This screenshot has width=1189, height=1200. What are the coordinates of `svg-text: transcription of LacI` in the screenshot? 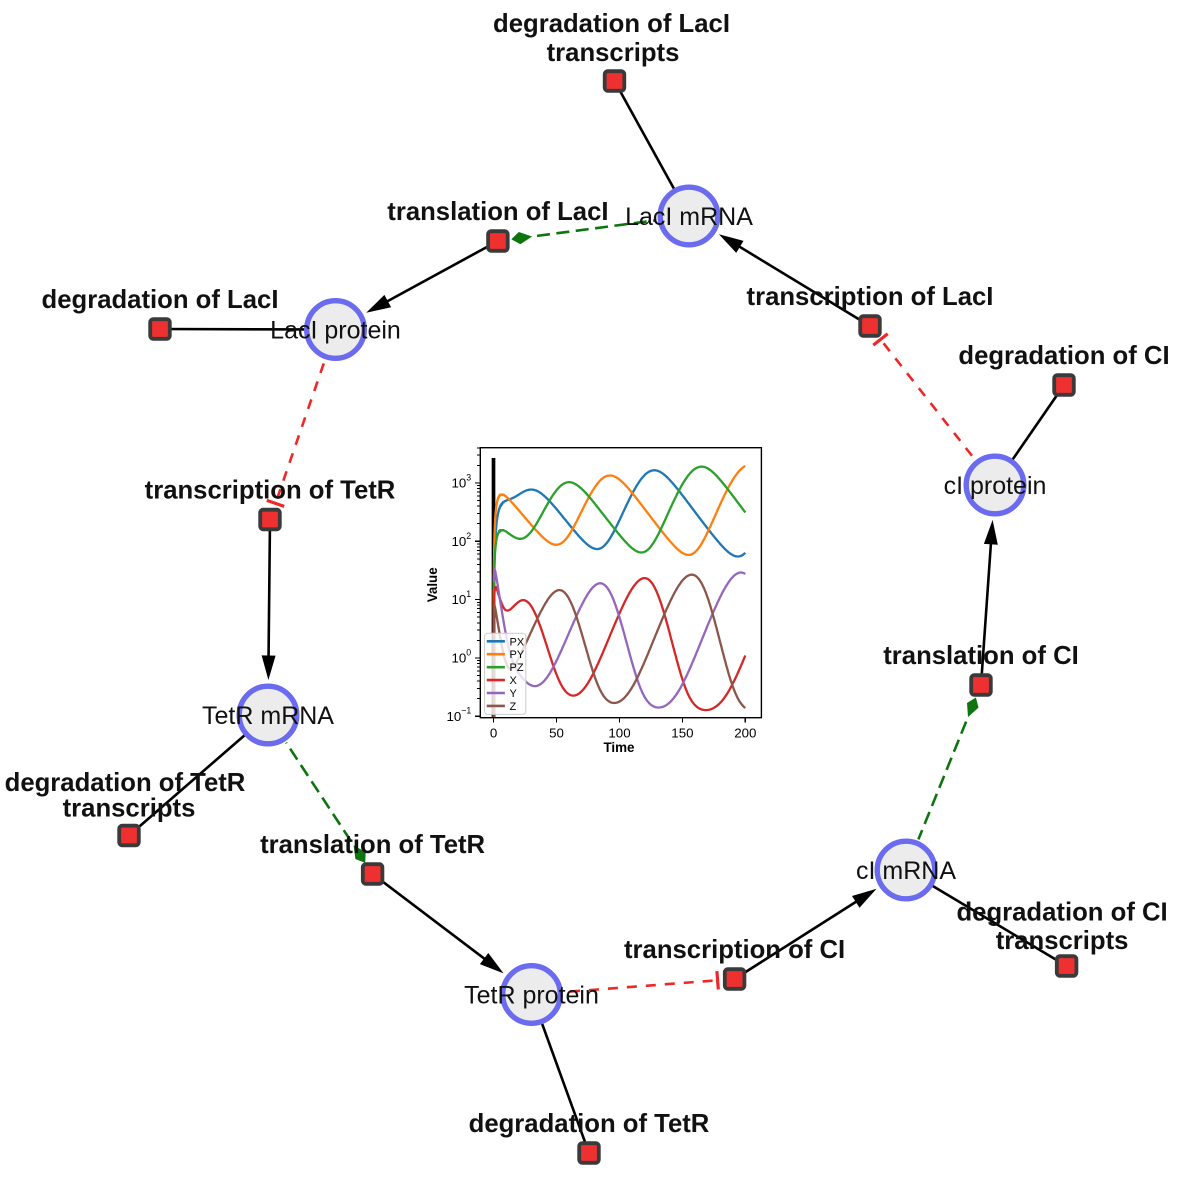 It's located at (870, 297).